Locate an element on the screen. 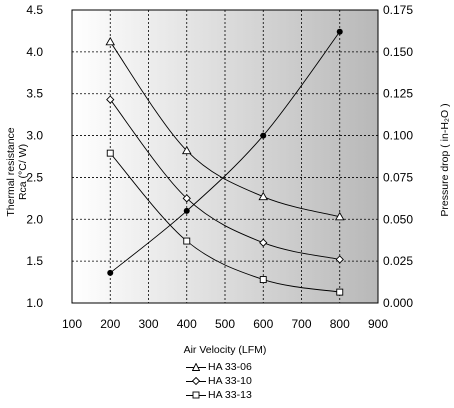  right-y-axis-ticks: 0.000 0.025 0.050 0.075 0.100 0.125 0.150 0.175 is located at coordinates (398, 156).